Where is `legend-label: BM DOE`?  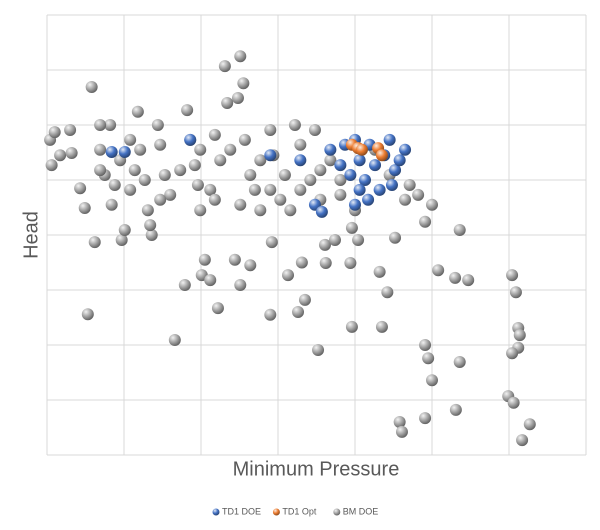 legend-label: BM DOE is located at coordinates (361, 511).